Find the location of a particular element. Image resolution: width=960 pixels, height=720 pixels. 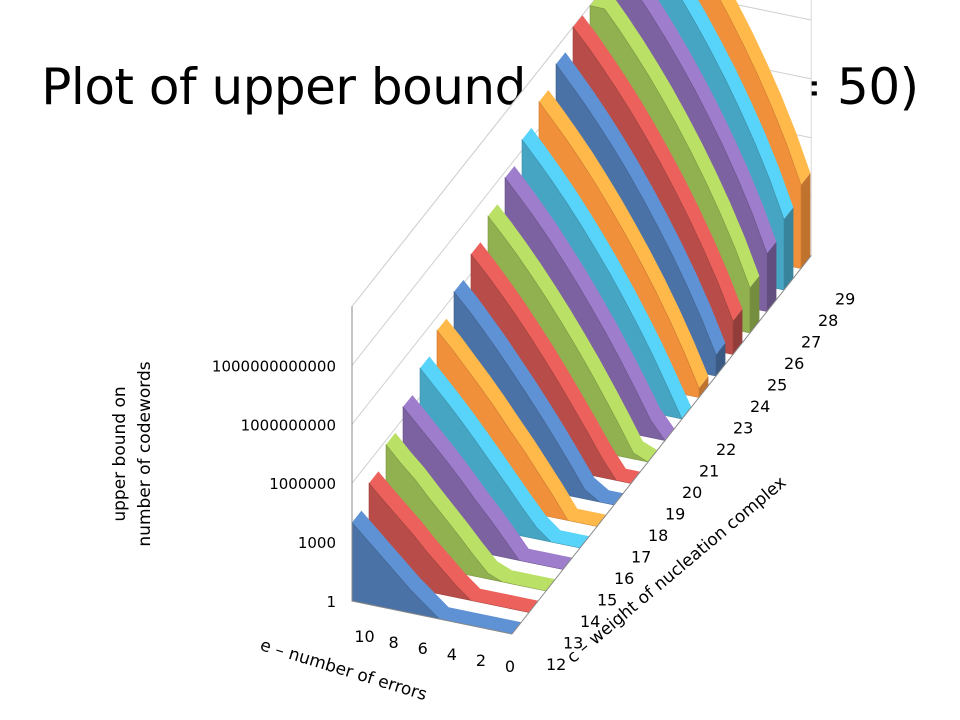

y-tick-12: 24 is located at coordinates (760, 406).